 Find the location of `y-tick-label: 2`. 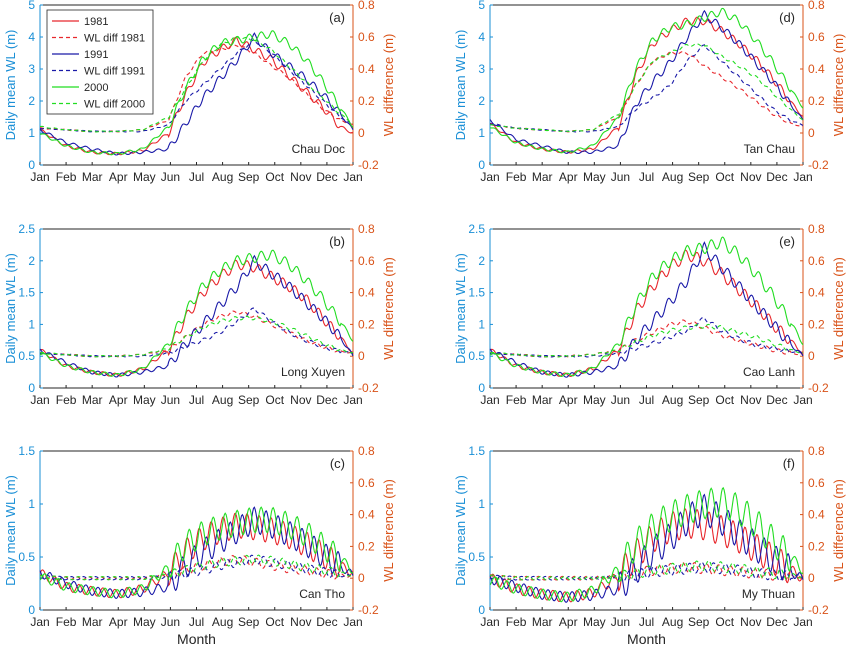

y-tick-label: 2 is located at coordinates (31, 101).